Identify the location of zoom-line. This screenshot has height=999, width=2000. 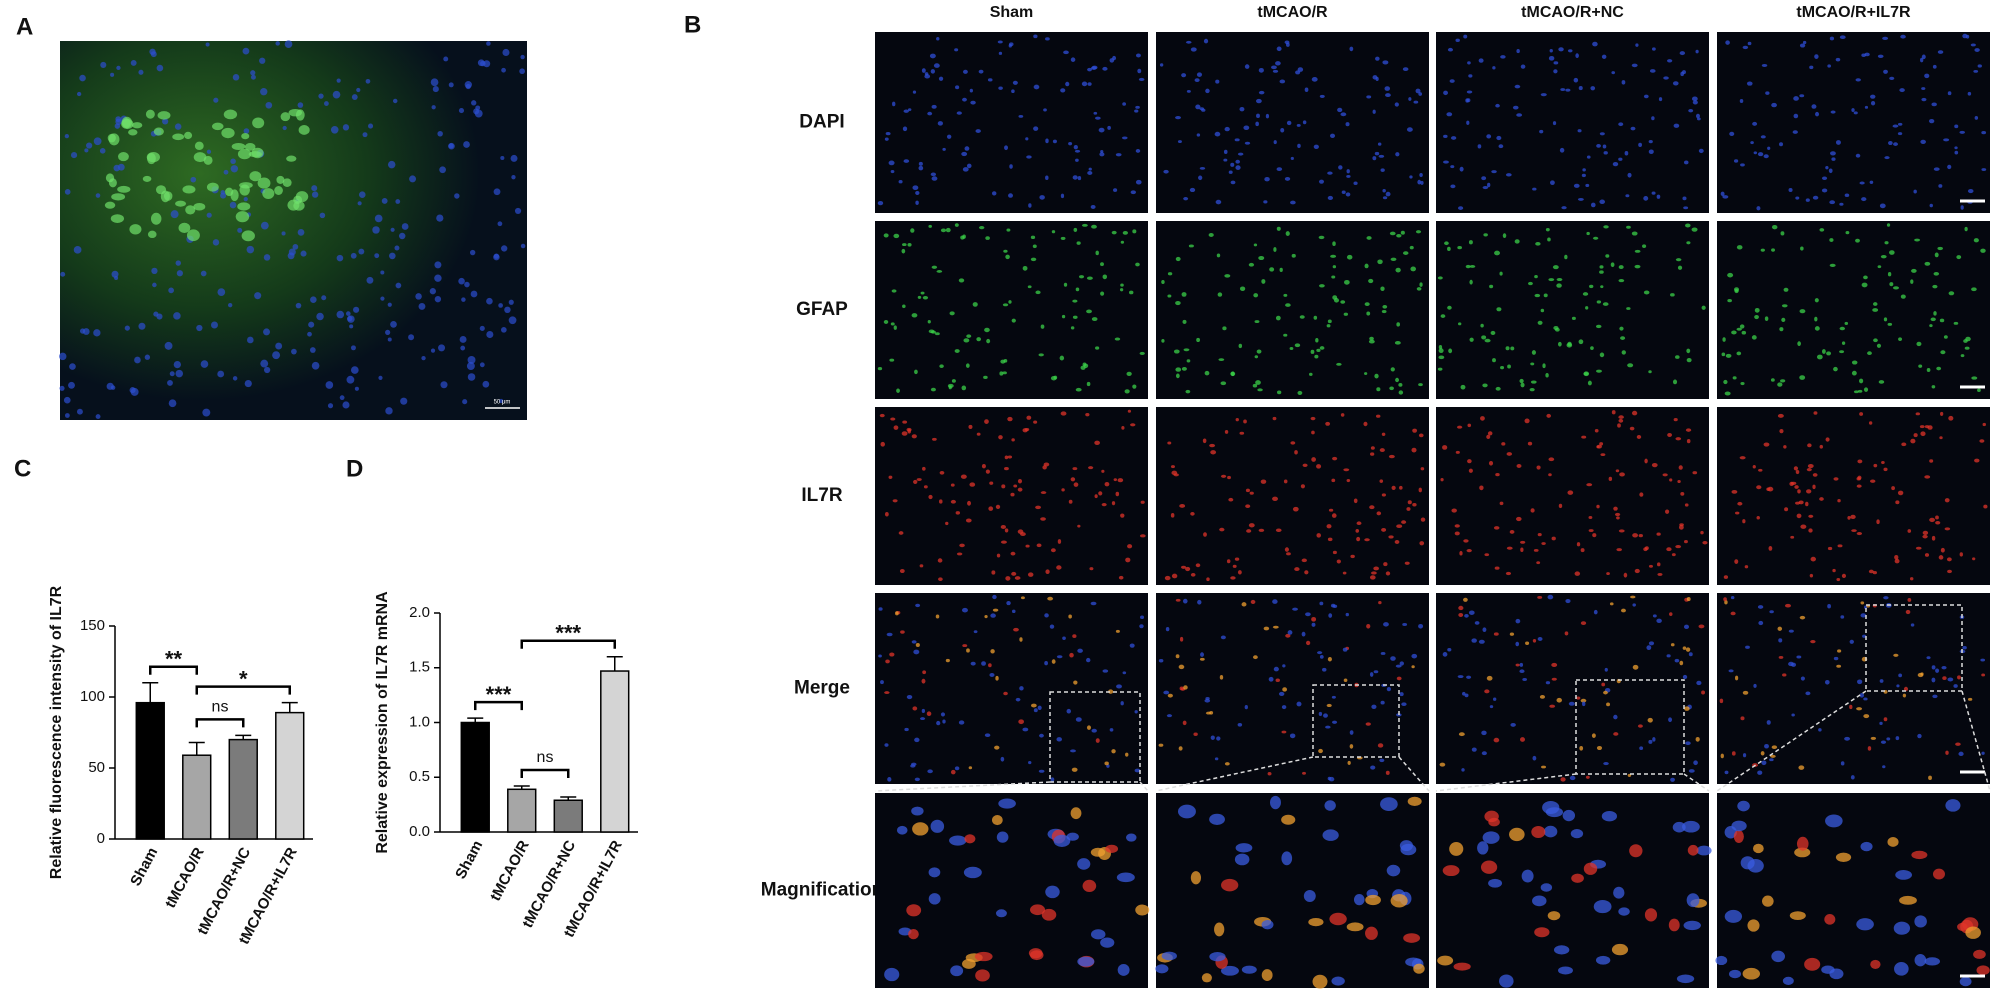
(1414, 774).